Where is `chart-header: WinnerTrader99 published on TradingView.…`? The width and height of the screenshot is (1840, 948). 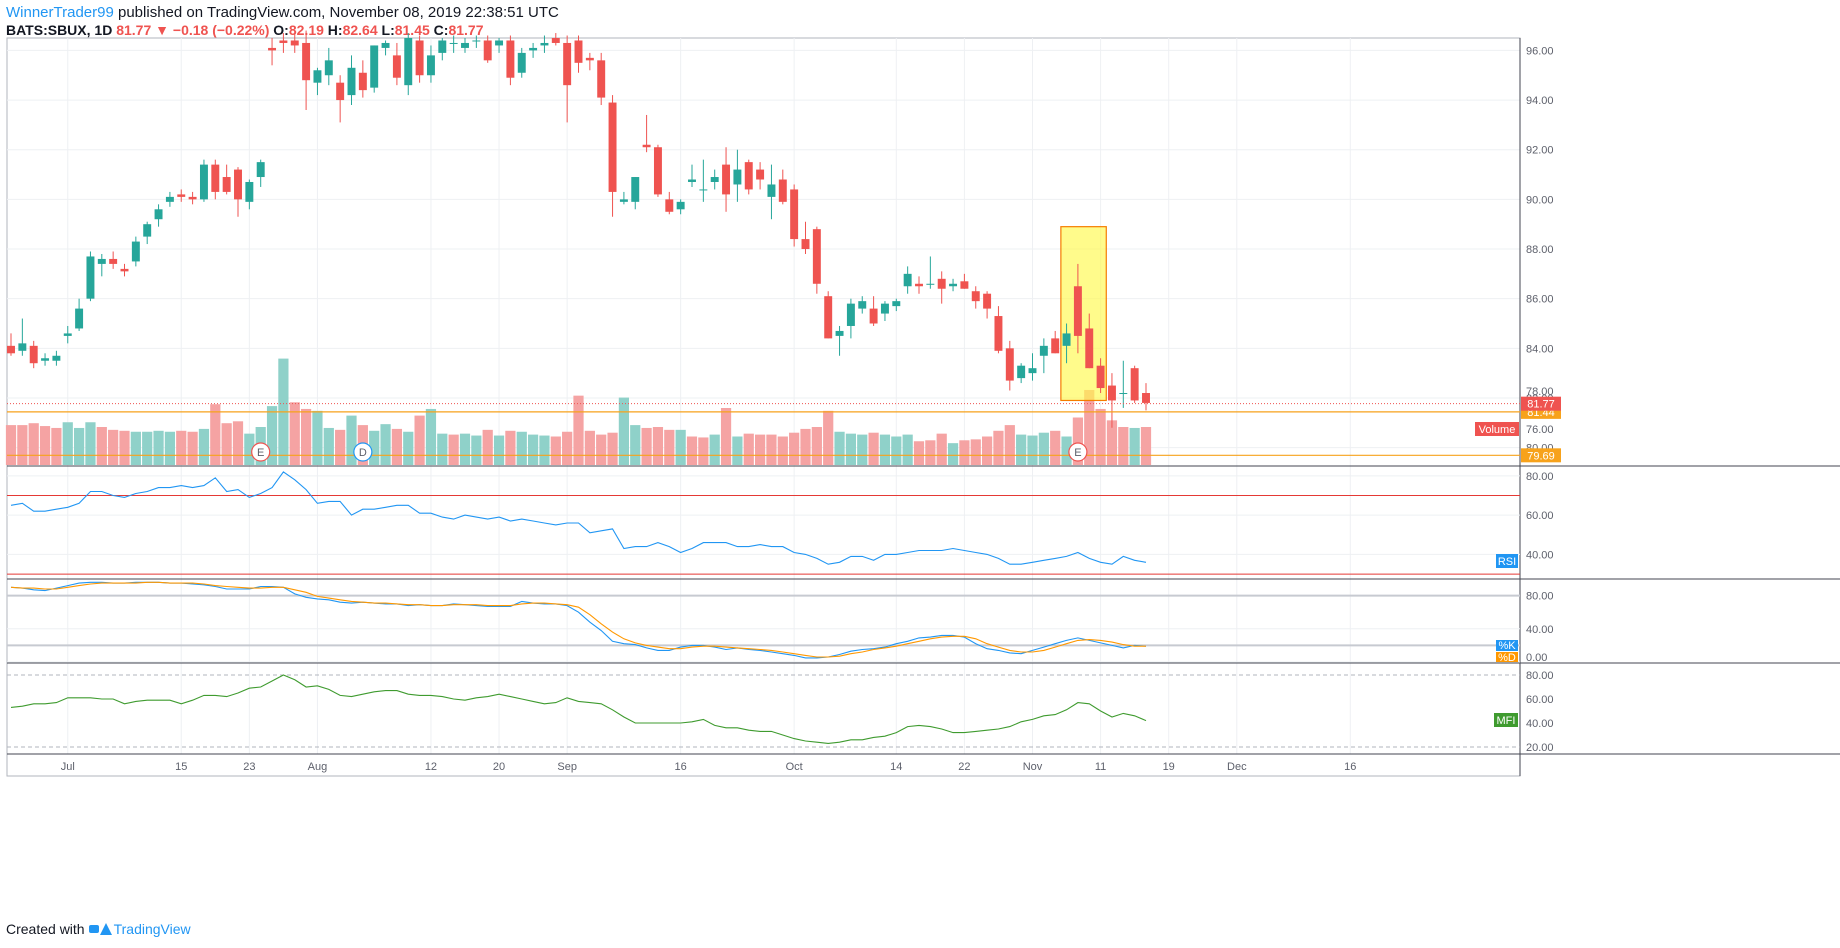
chart-header: WinnerTrader99 published on TradingView.… is located at coordinates (920, 22).